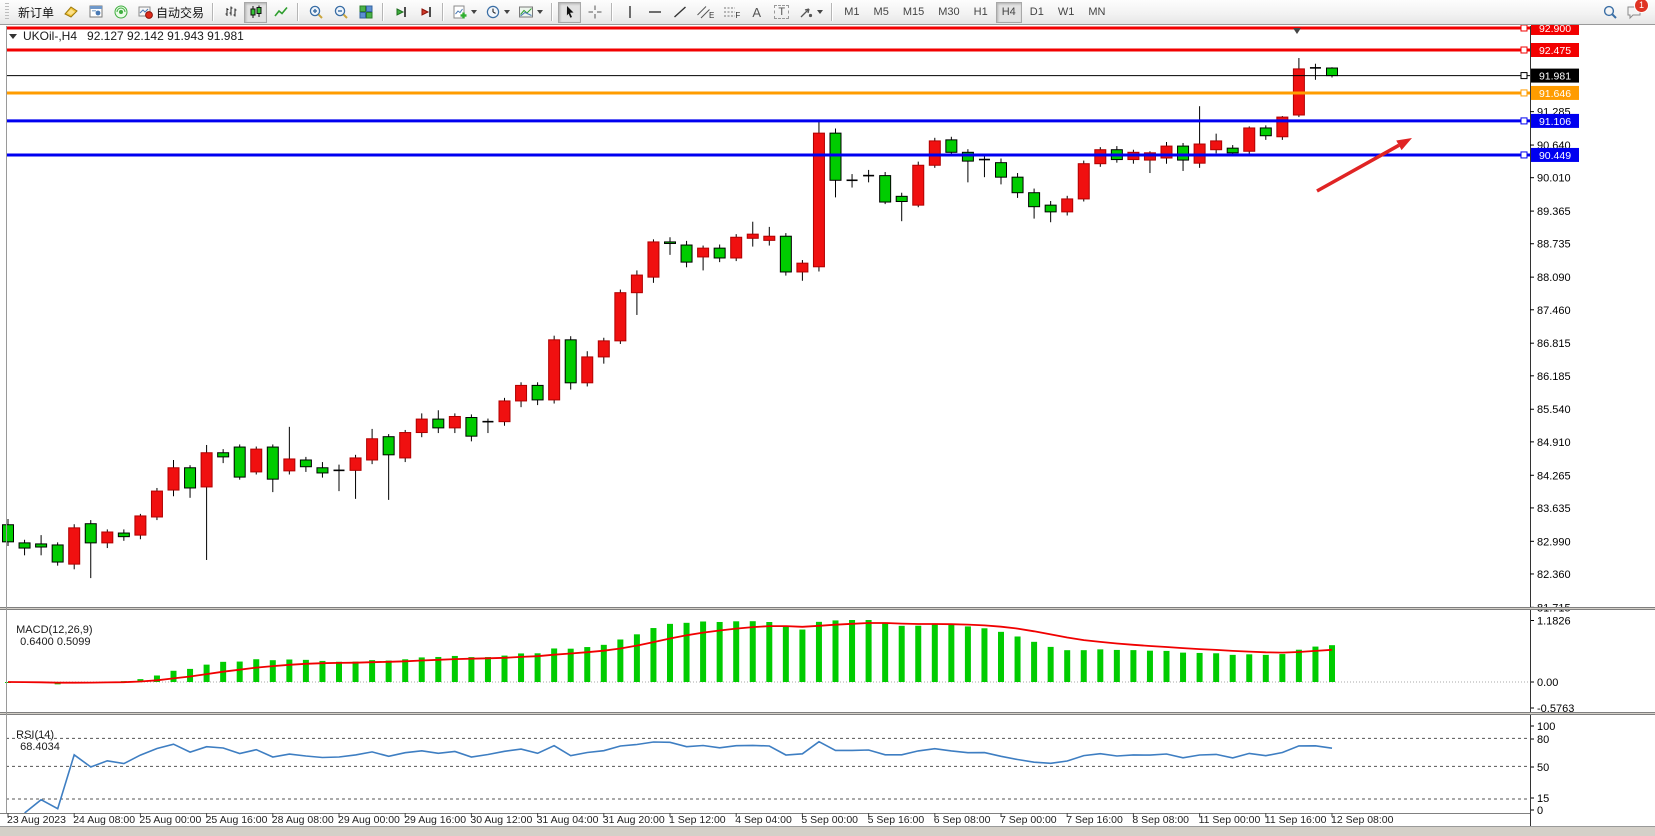 The image size is (1655, 836). I want to click on price-tick-label: 85.540, so click(1554, 410).